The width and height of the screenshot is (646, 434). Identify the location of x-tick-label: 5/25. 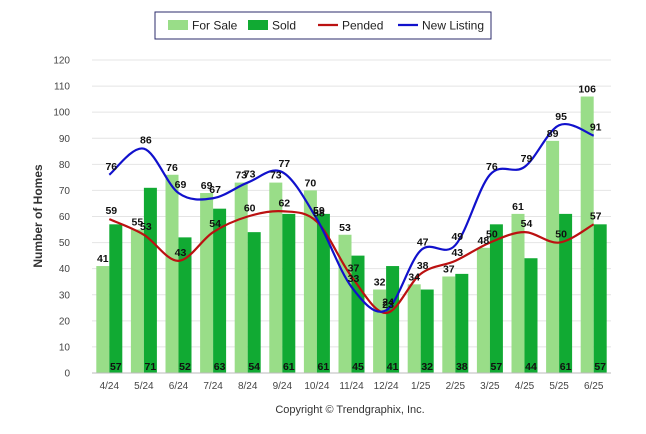
(559, 386).